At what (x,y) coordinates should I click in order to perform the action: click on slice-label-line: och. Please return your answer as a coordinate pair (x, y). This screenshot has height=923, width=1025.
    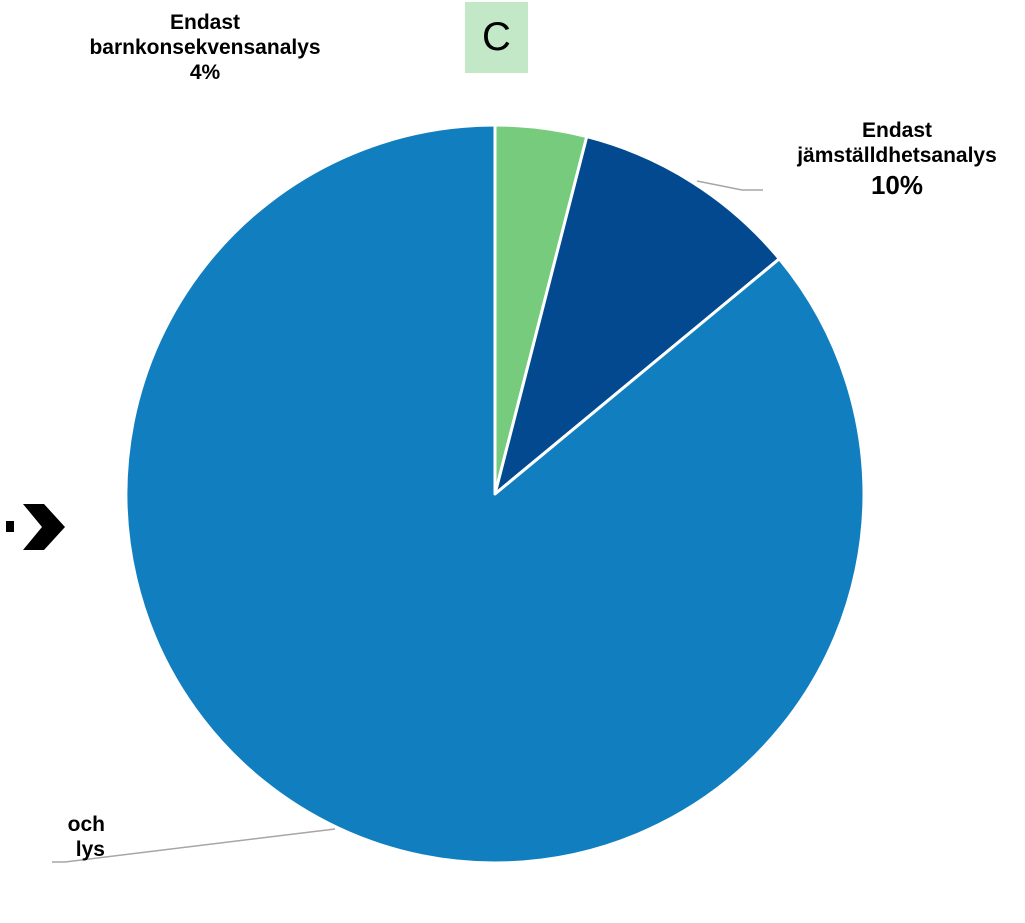
    Looking at the image, I should click on (86, 824).